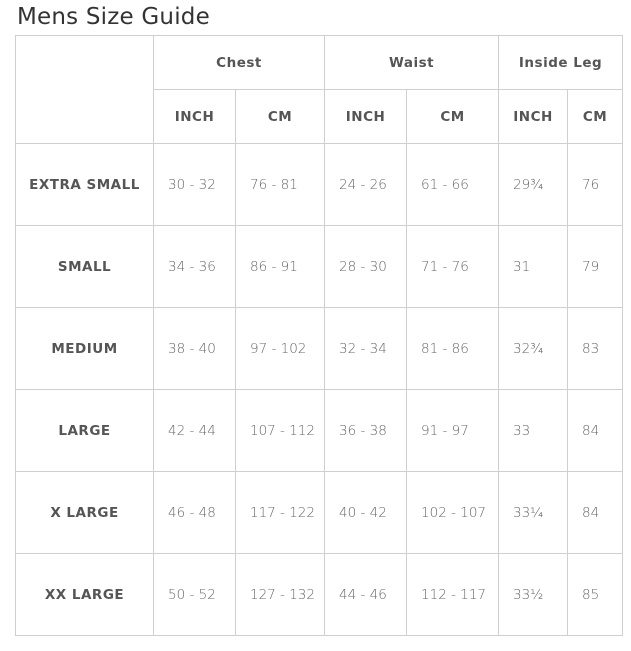 This screenshot has width=631, height=651. What do you see at coordinates (280, 594) in the screenshot?
I see `size-value: 127 - 132` at bounding box center [280, 594].